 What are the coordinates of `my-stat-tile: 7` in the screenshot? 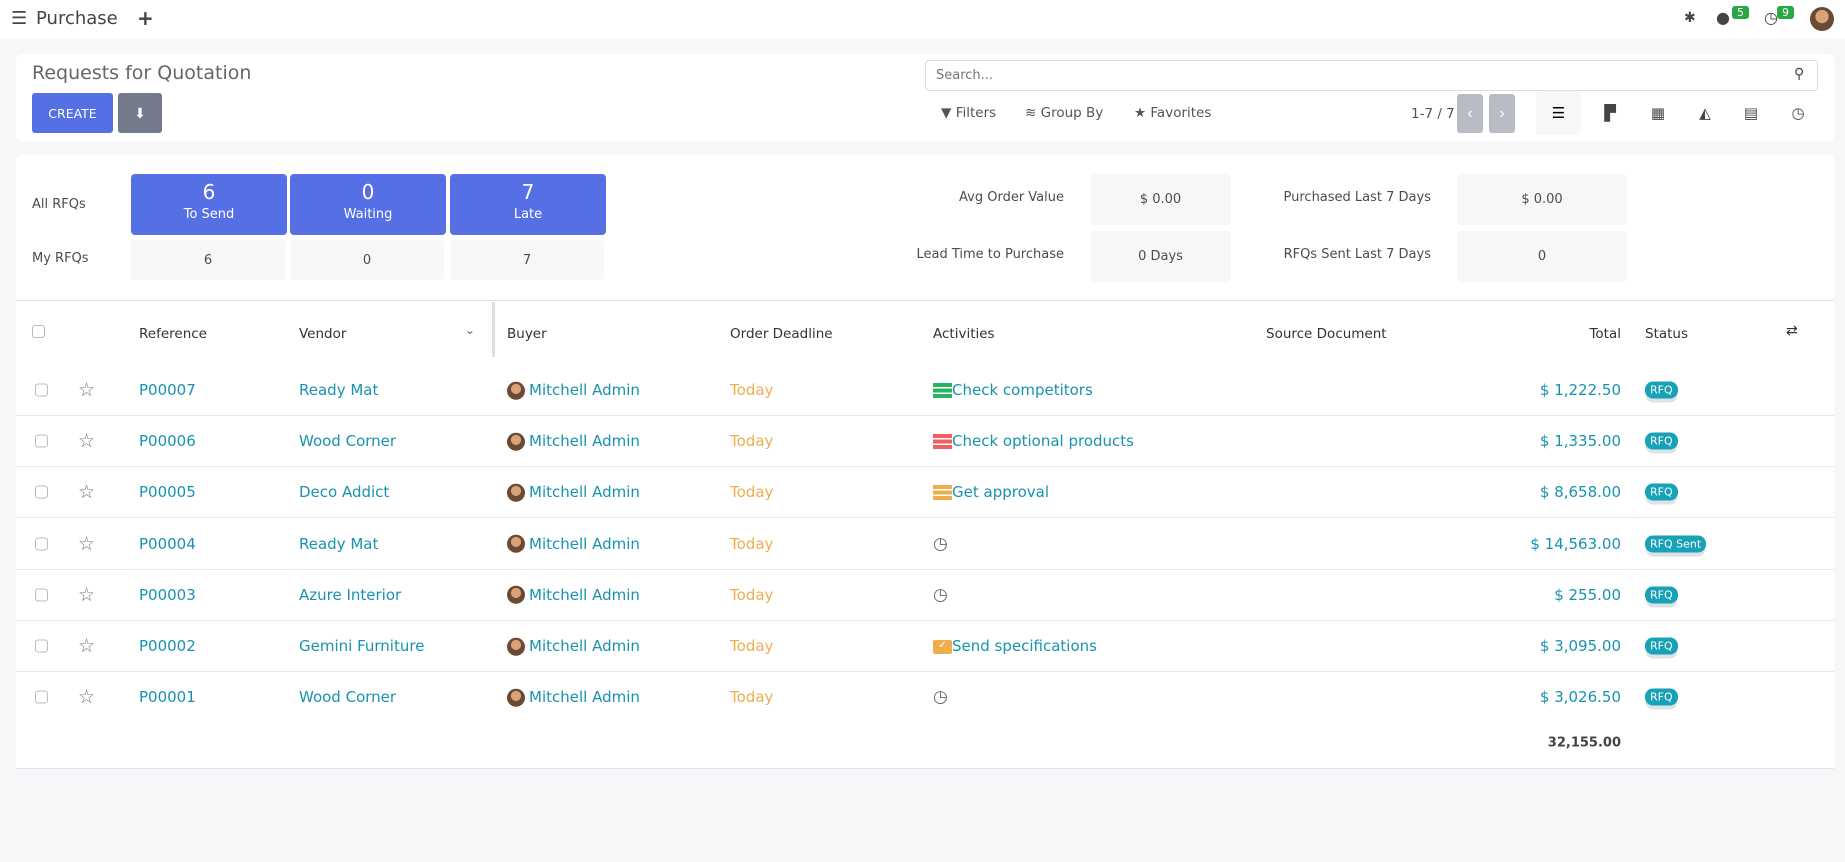 It's located at (527, 260).